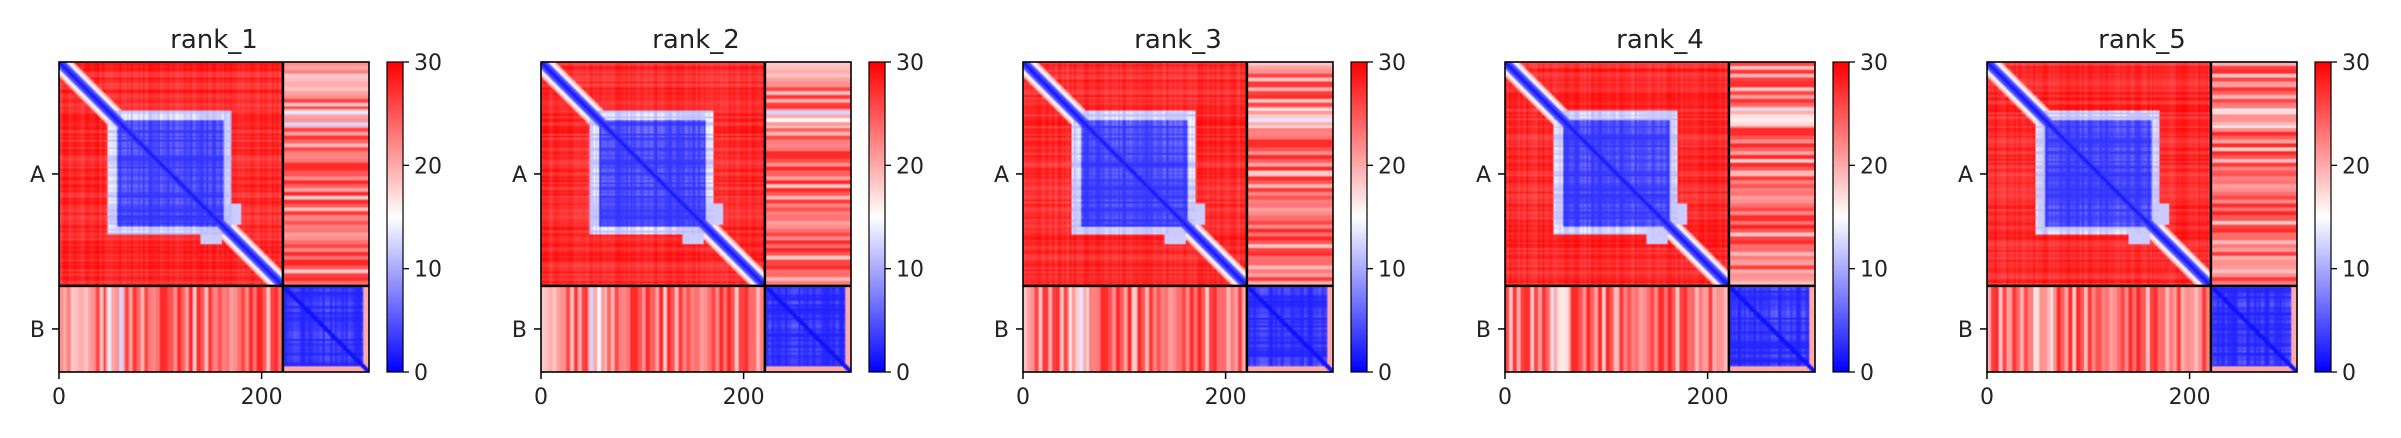 The width and height of the screenshot is (2401, 438). Describe the element at coordinates (1660, 40) in the screenshot. I see `panel-title: rank_4` at that location.